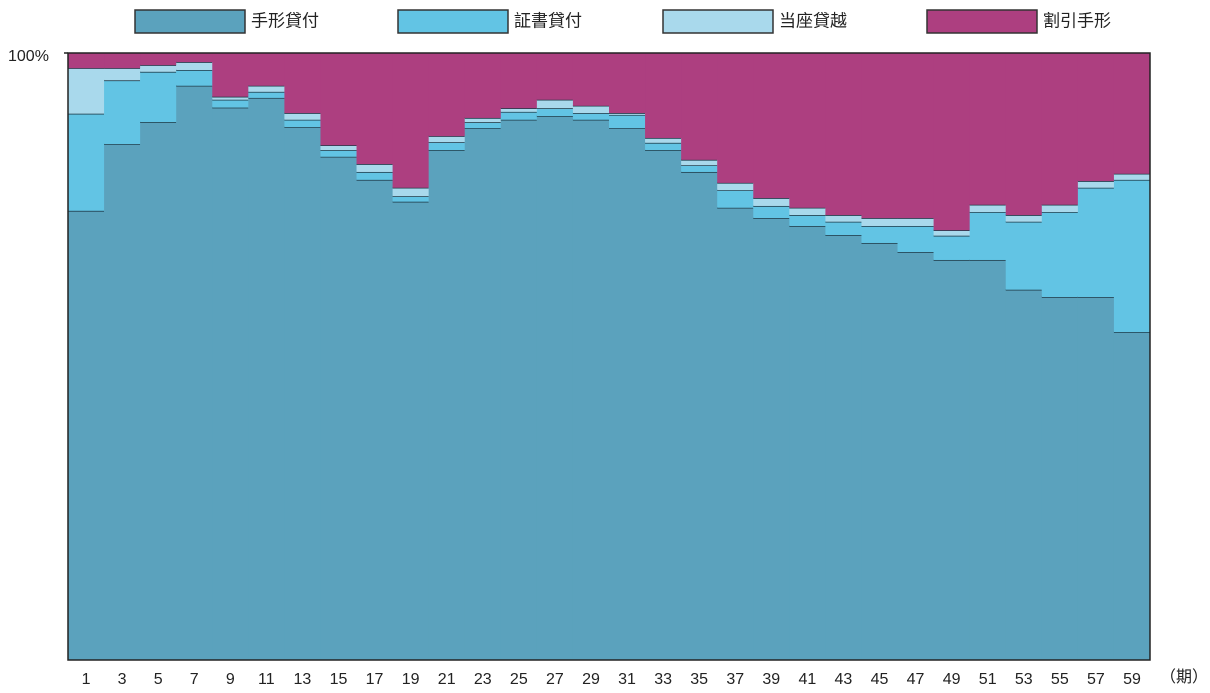 This screenshot has height=693, width=1210. What do you see at coordinates (411, 679) in the screenshot?
I see `x-tick-label: 19` at bounding box center [411, 679].